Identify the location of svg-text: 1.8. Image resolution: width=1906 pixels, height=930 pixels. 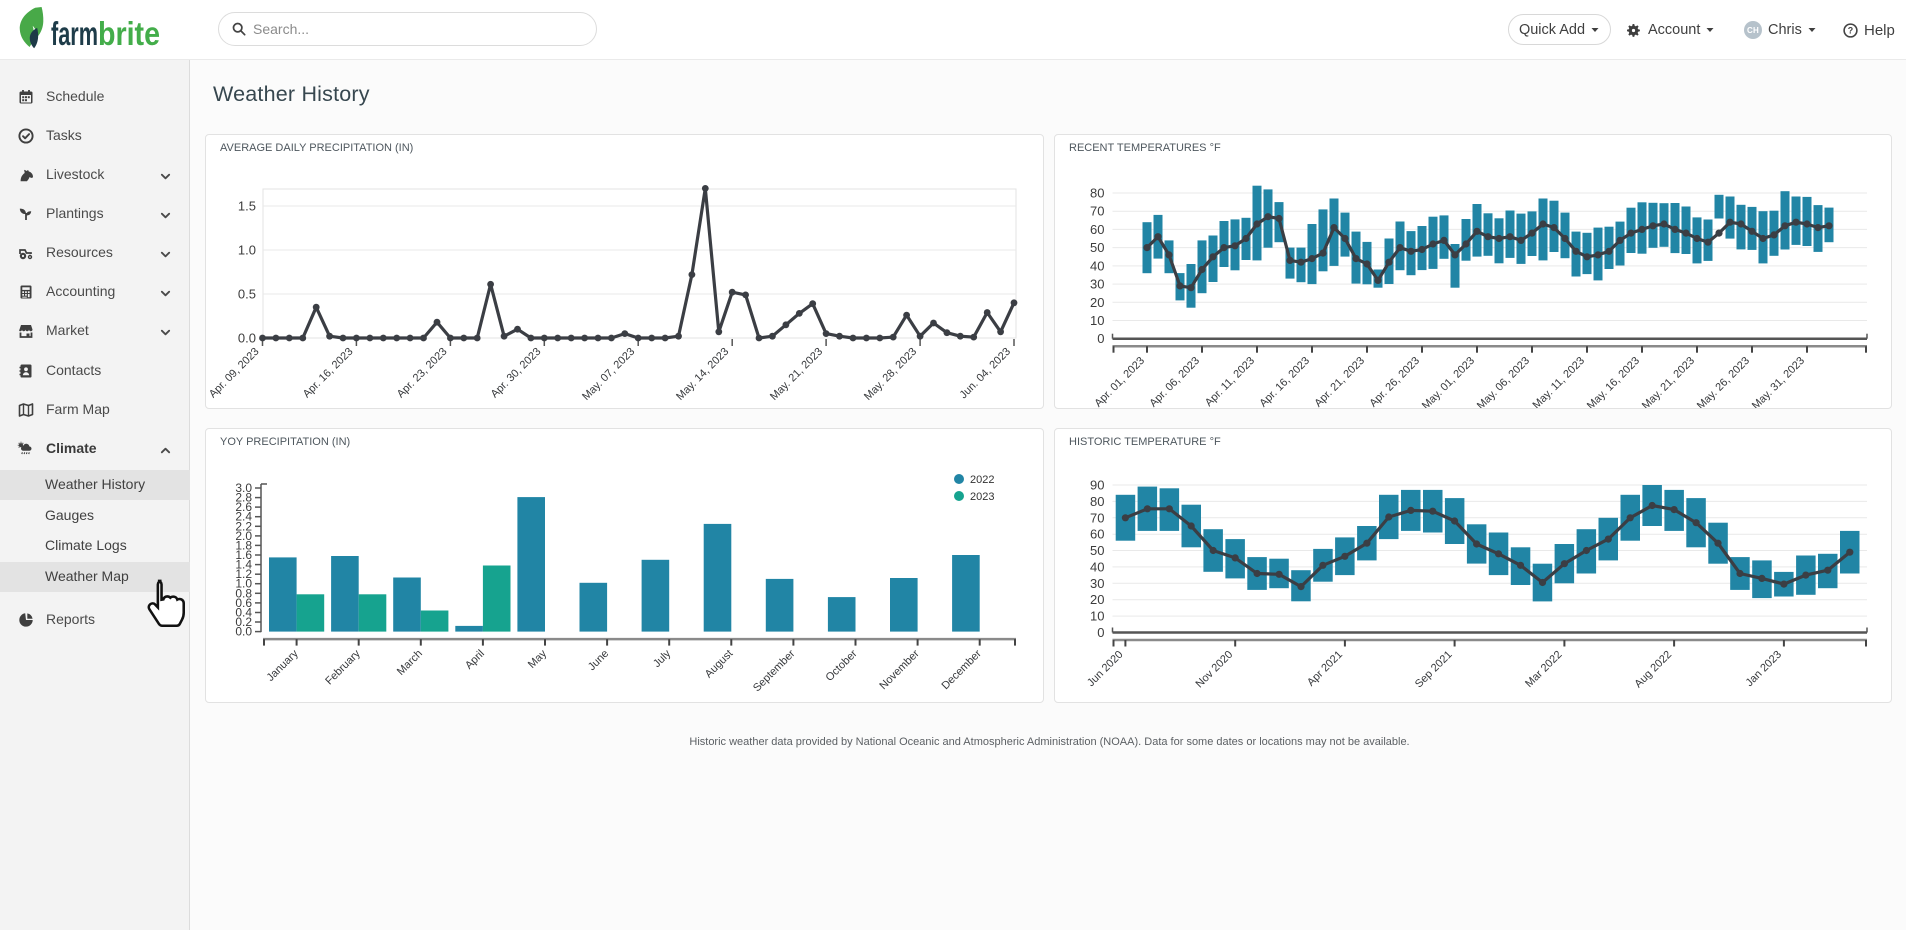
(243, 545).